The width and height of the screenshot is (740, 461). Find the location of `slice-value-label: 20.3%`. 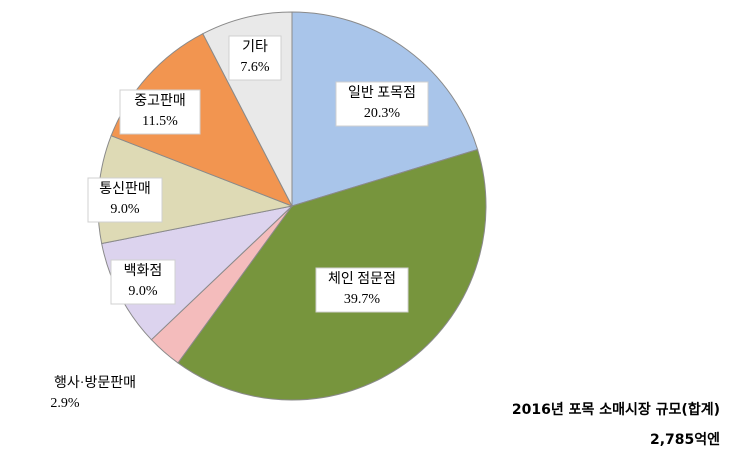

slice-value-label: 20.3% is located at coordinates (382, 113).